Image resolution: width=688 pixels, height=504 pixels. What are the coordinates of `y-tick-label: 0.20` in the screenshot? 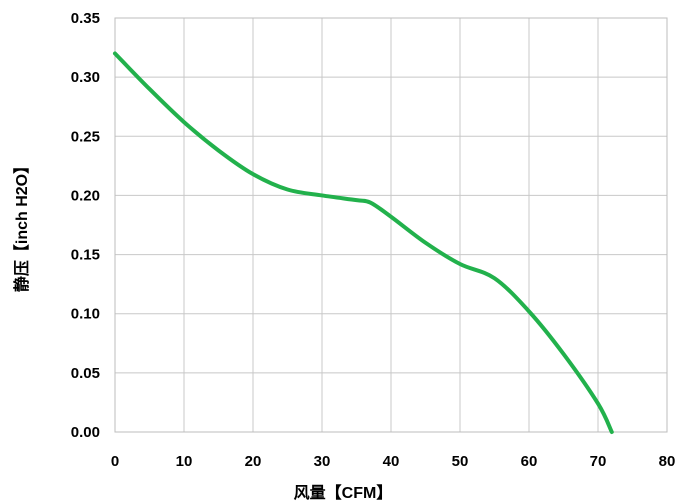 It's located at (85, 195).